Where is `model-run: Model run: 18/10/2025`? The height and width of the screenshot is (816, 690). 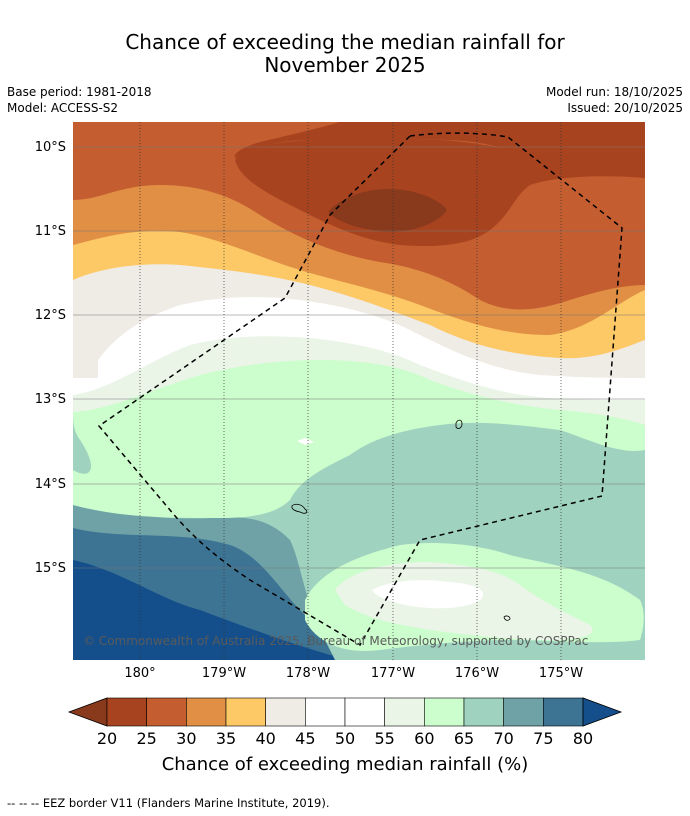
model-run: Model run: 18/10/2025 is located at coordinates (614, 92).